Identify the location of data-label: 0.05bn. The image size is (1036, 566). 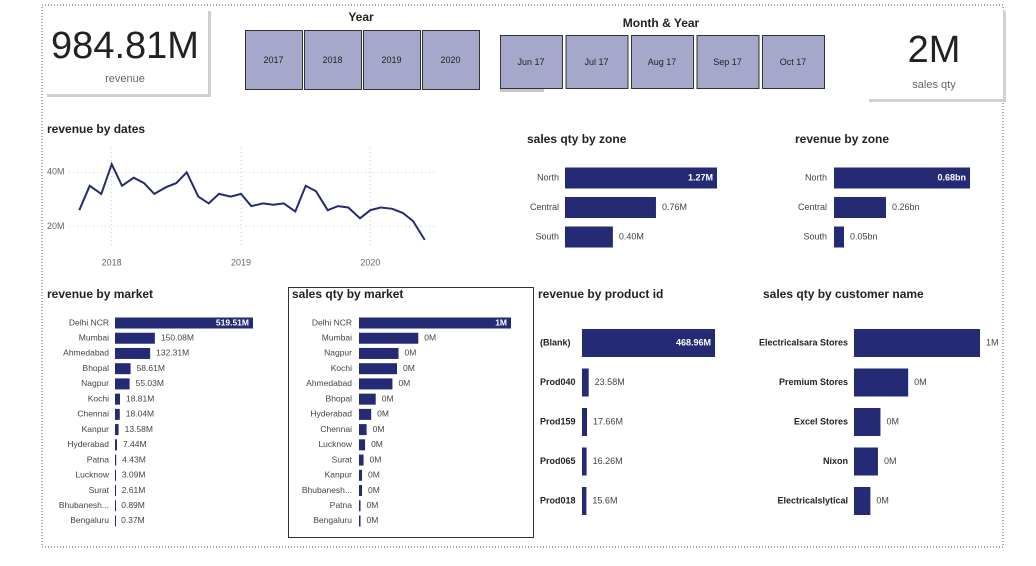
(864, 236).